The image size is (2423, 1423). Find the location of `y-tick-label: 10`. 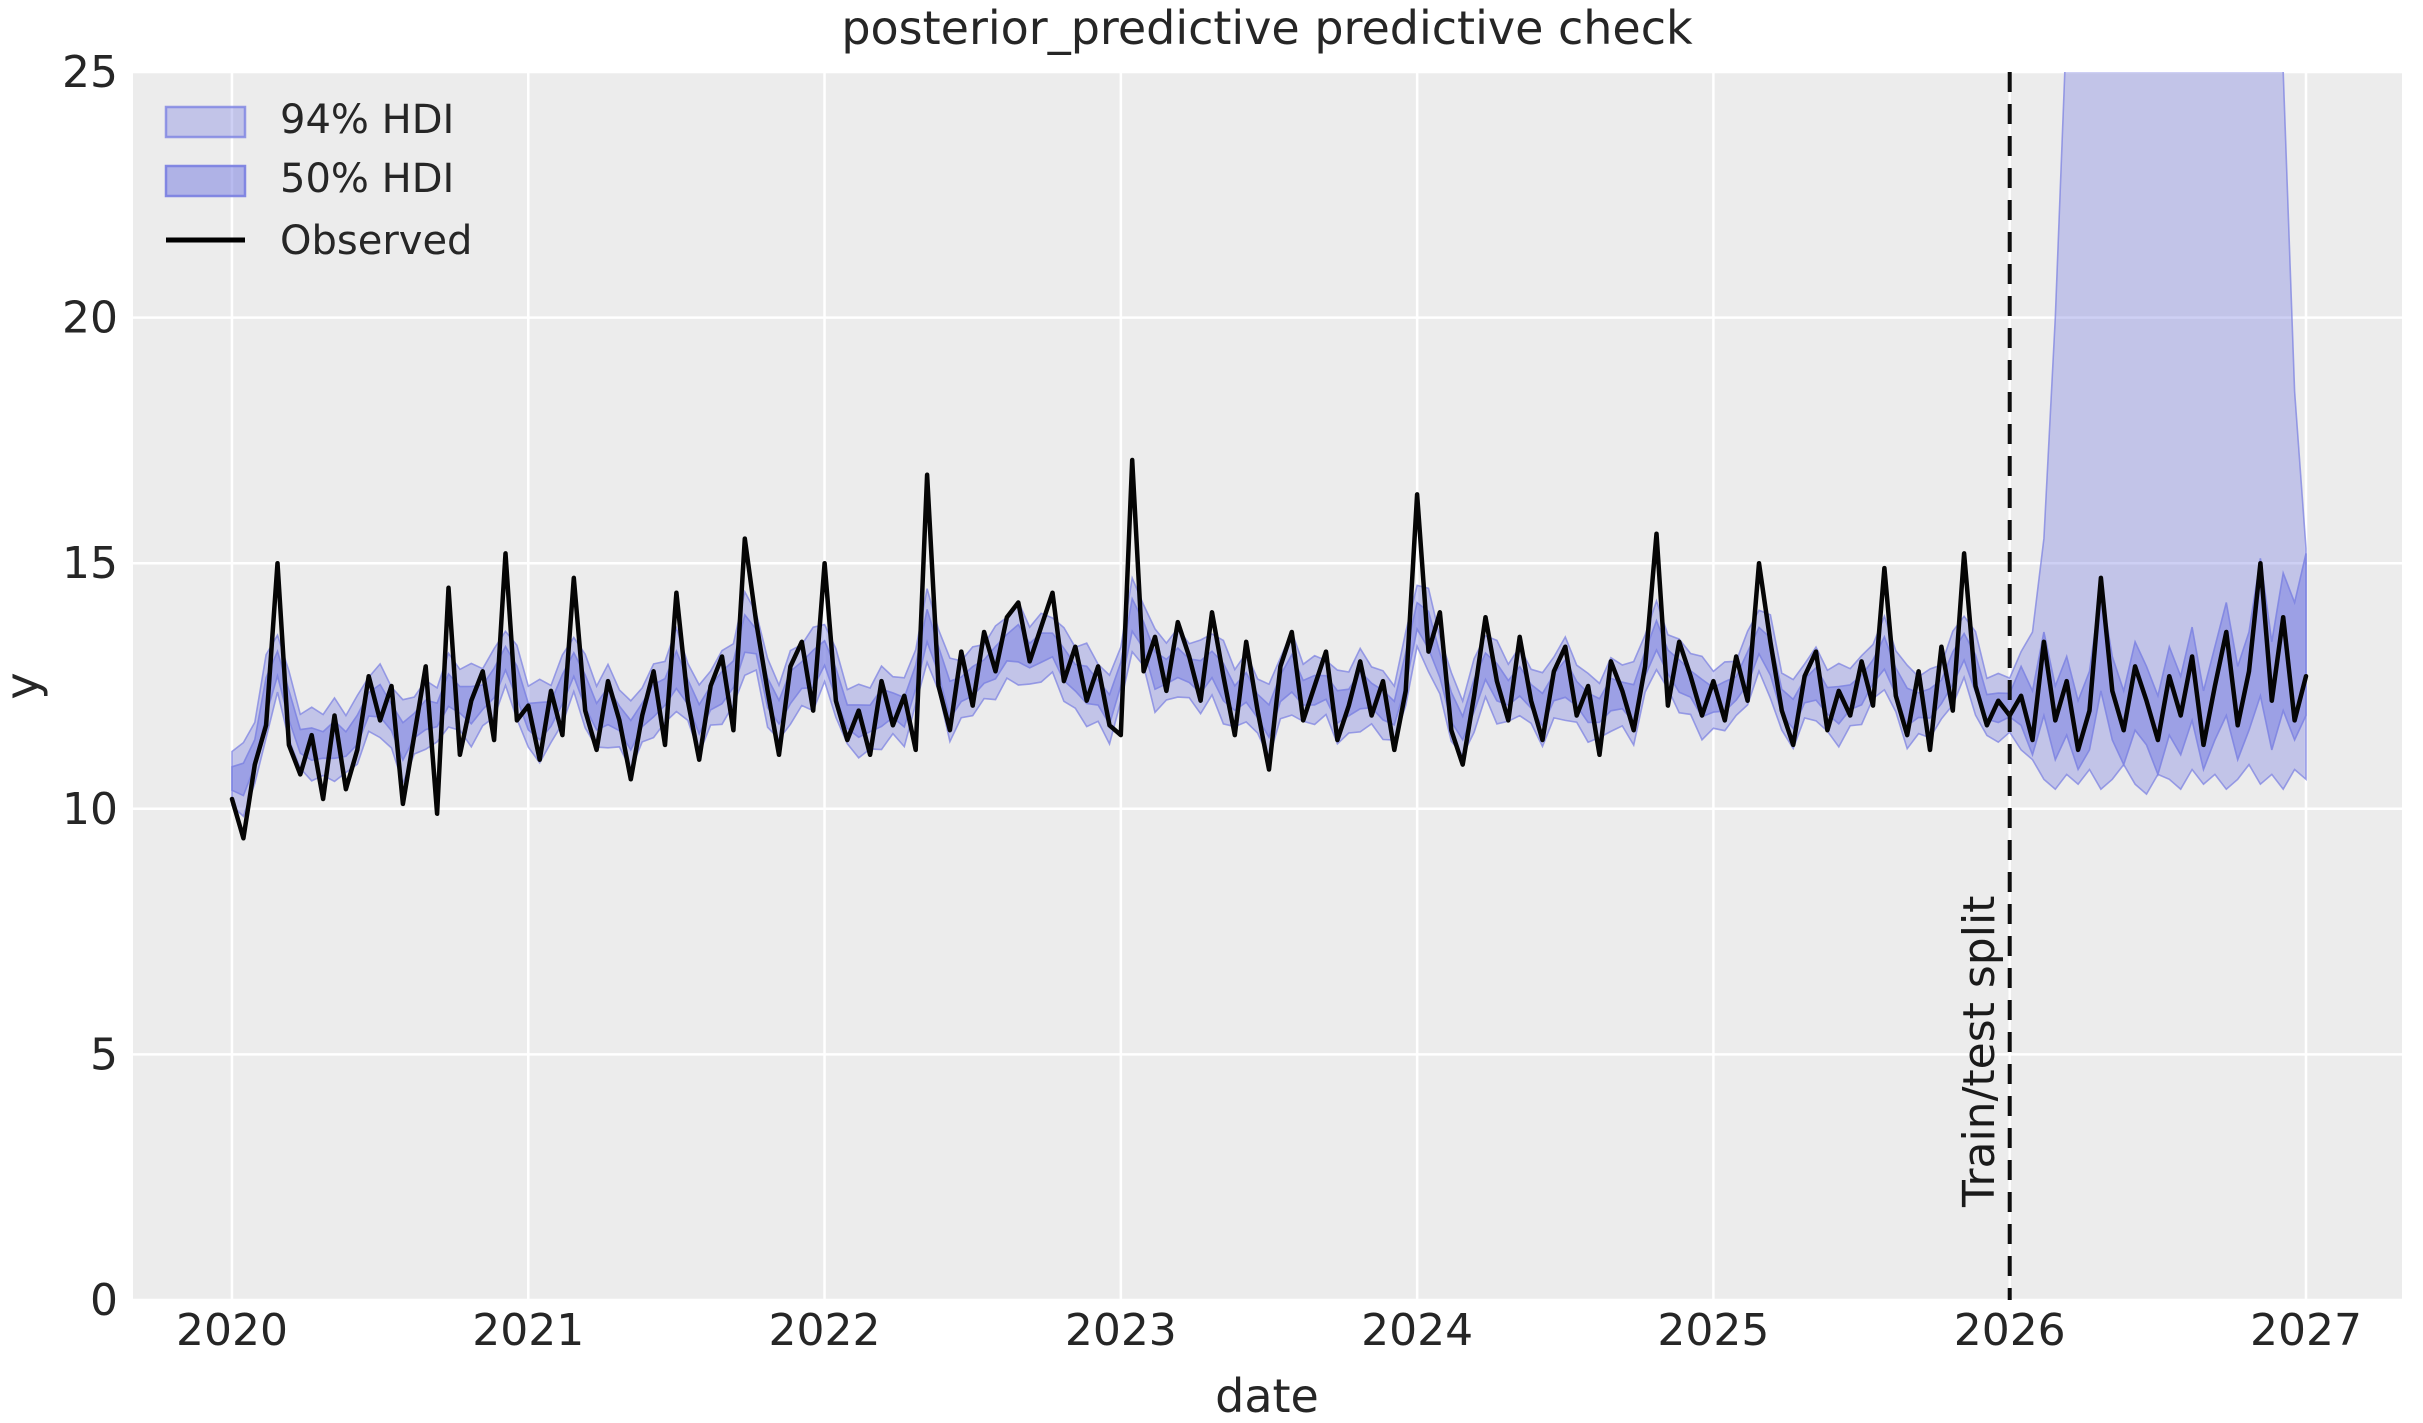

y-tick-label: 10 is located at coordinates (90, 809).